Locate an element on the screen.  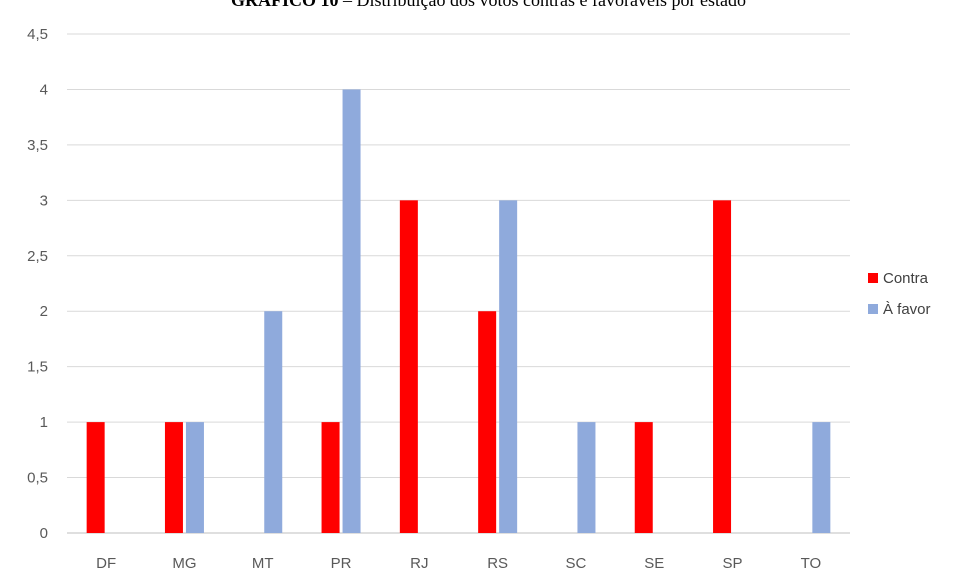
bar-contra-sp is located at coordinates (722, 367).